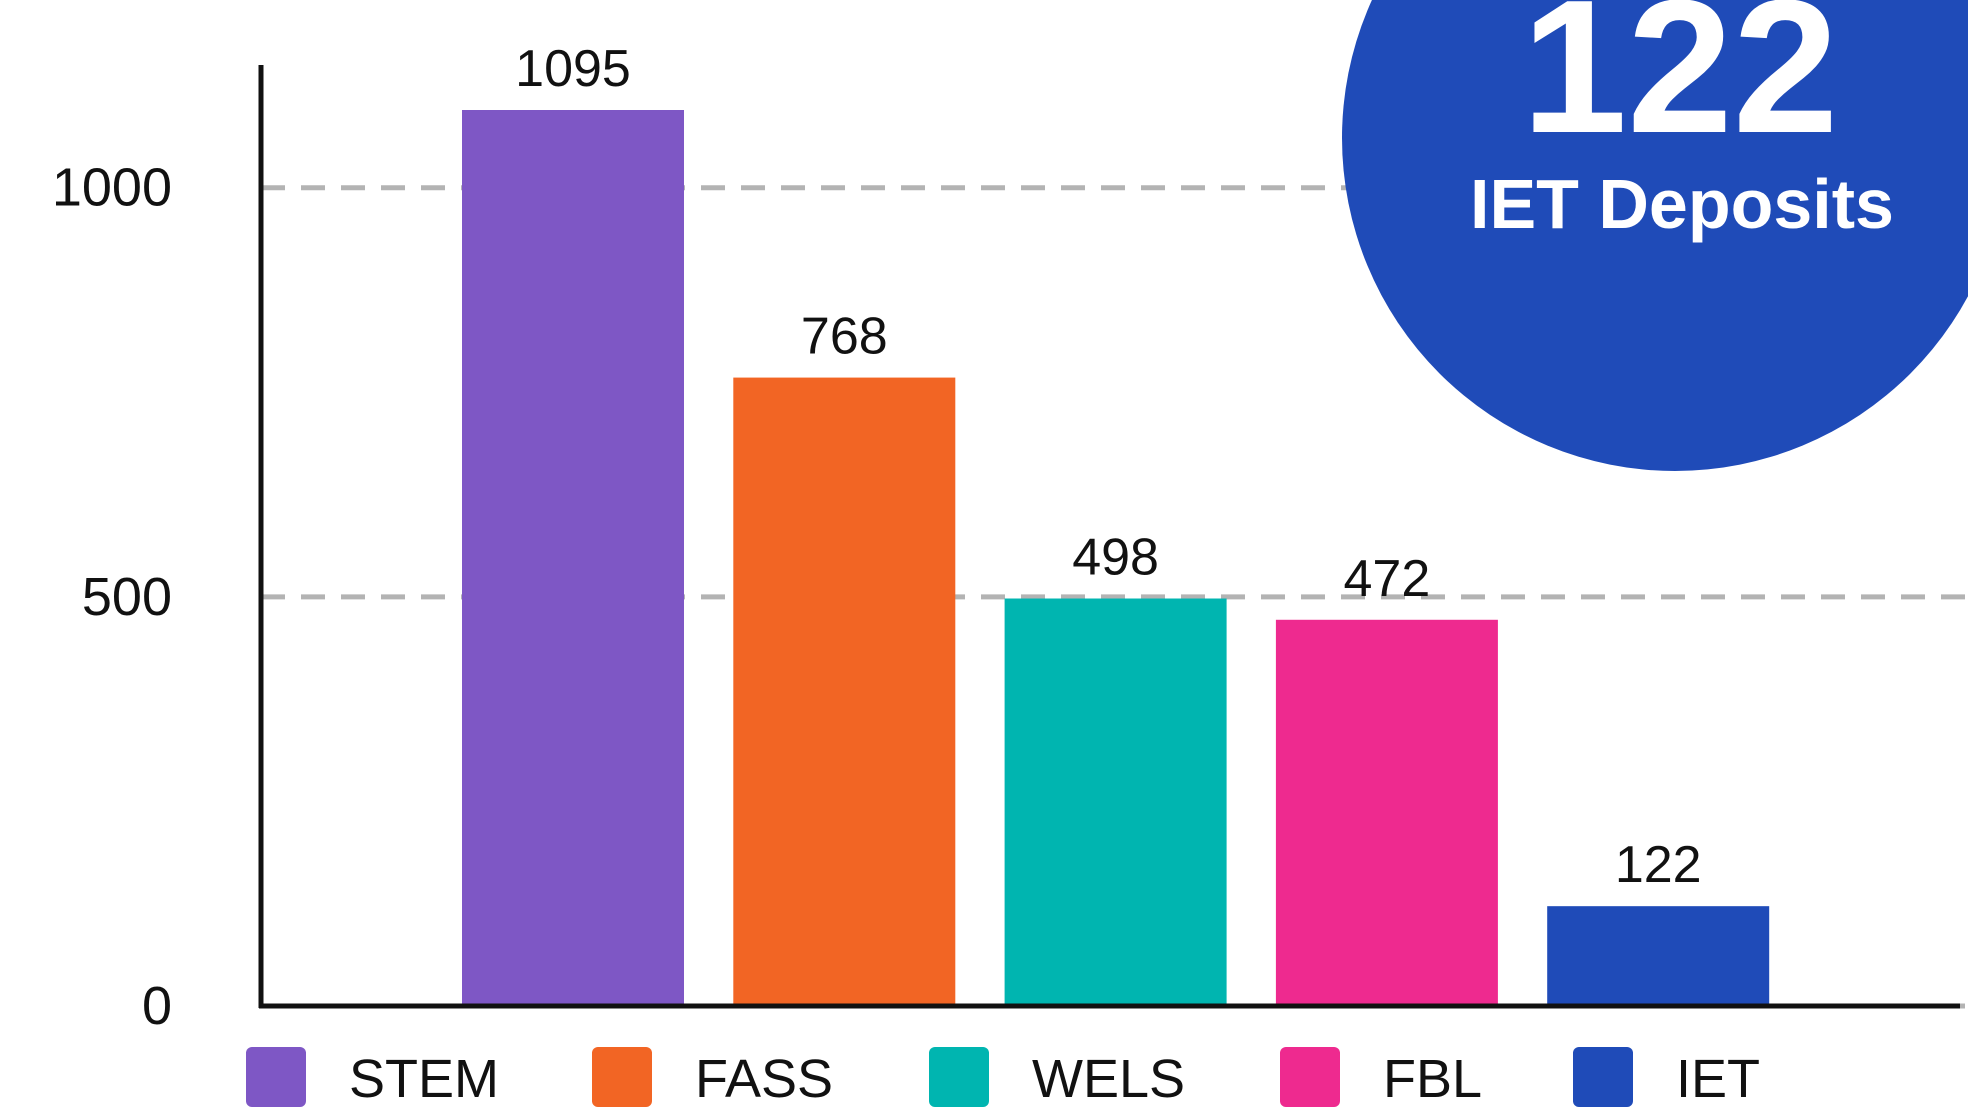  What do you see at coordinates (424, 1079) in the screenshot?
I see `legend-label: STEM` at bounding box center [424, 1079].